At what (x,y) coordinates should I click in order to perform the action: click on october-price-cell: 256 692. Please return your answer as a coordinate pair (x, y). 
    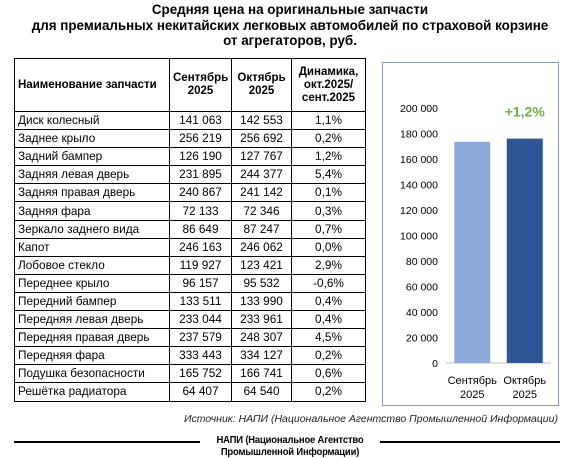
    Looking at the image, I should click on (261, 139).